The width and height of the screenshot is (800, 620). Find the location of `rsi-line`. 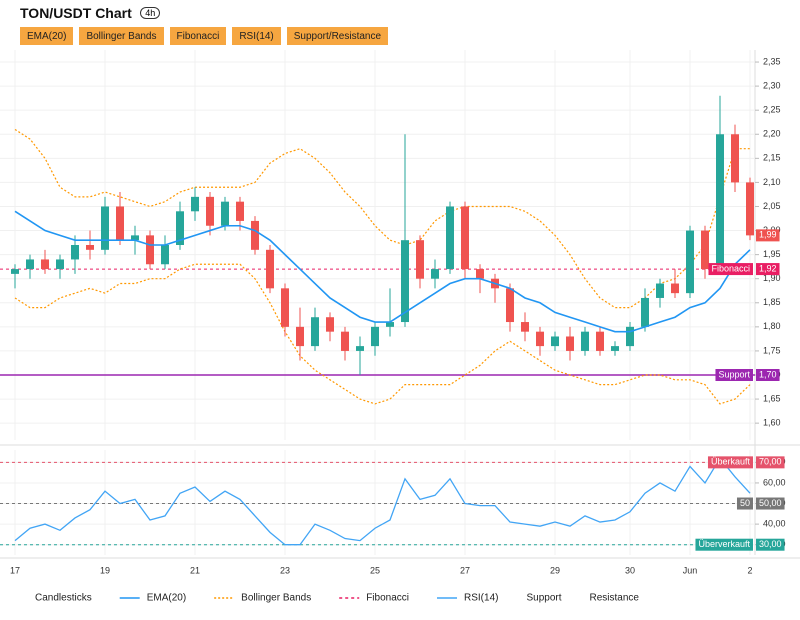

rsi-line is located at coordinates (382, 501).